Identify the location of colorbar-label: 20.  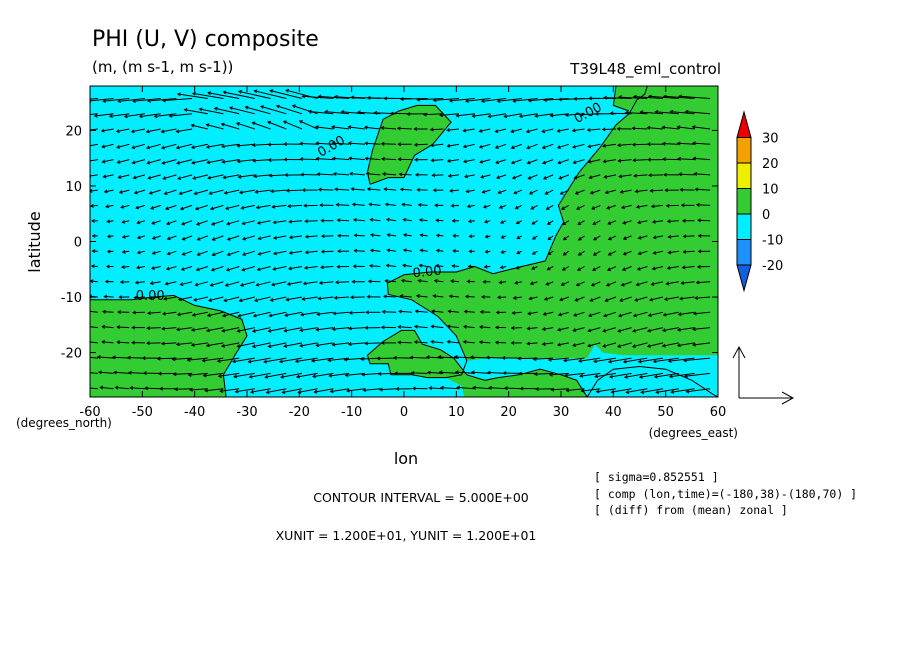
(770, 164).